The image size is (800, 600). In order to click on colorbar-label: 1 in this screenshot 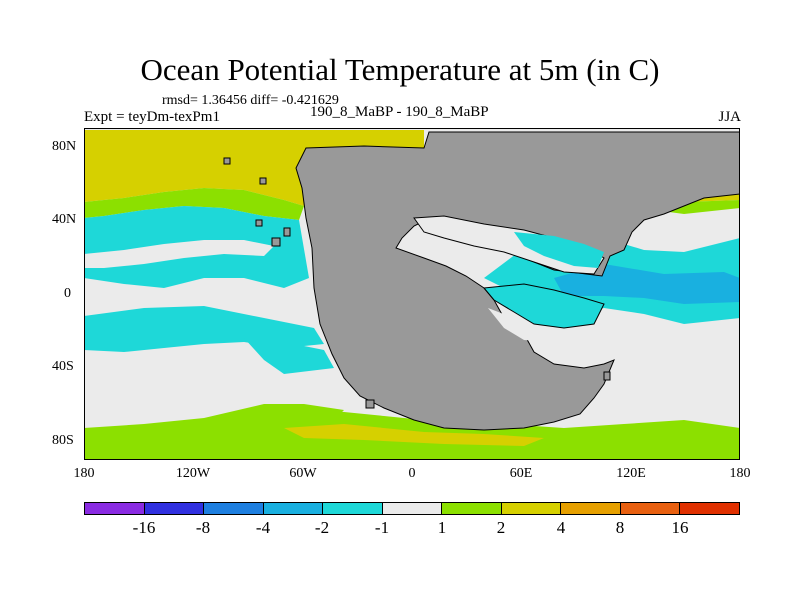, I will do `click(442, 527)`.